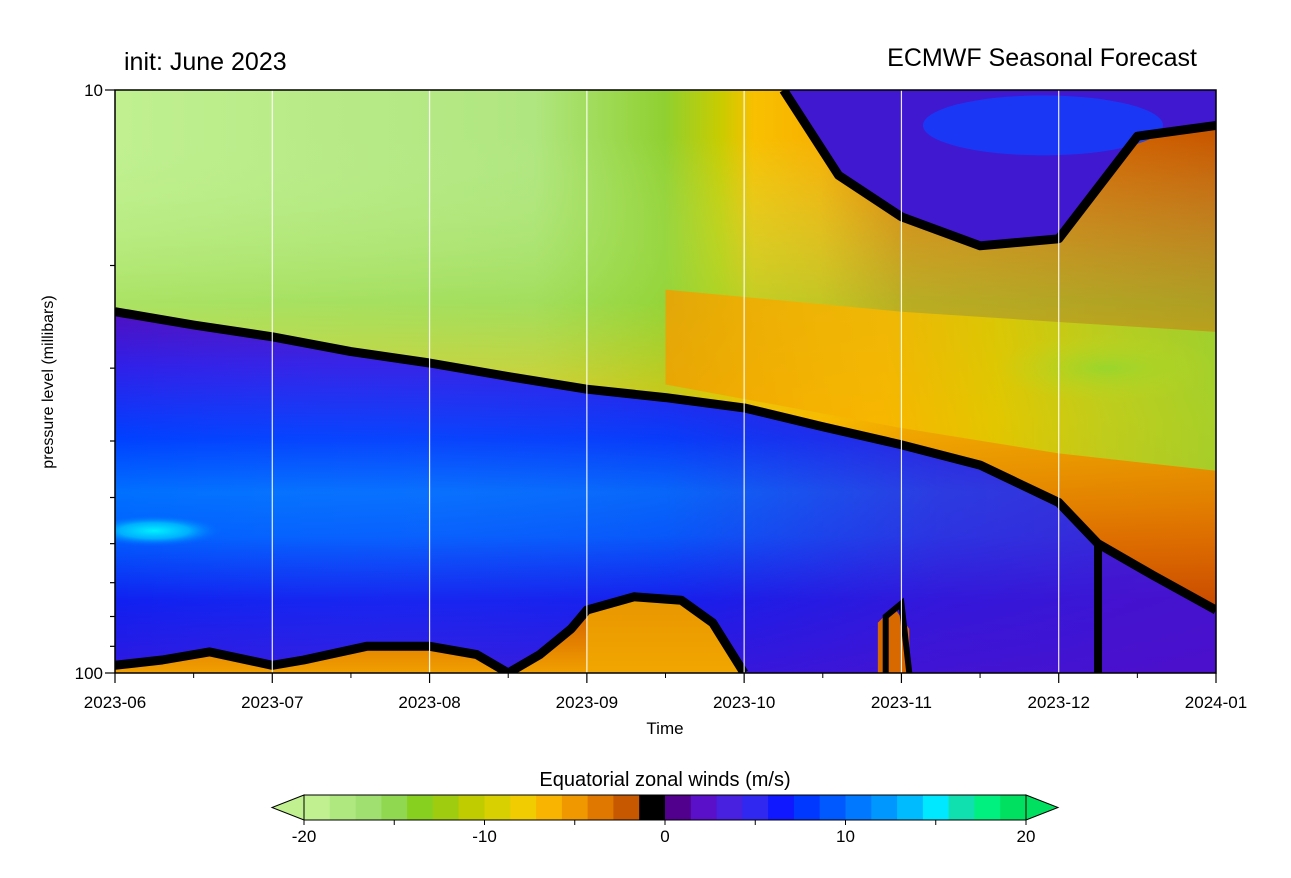 The height and width of the screenshot is (878, 1291). What do you see at coordinates (484, 836) in the screenshot?
I see `colorbar-tick-label: -10` at bounding box center [484, 836].